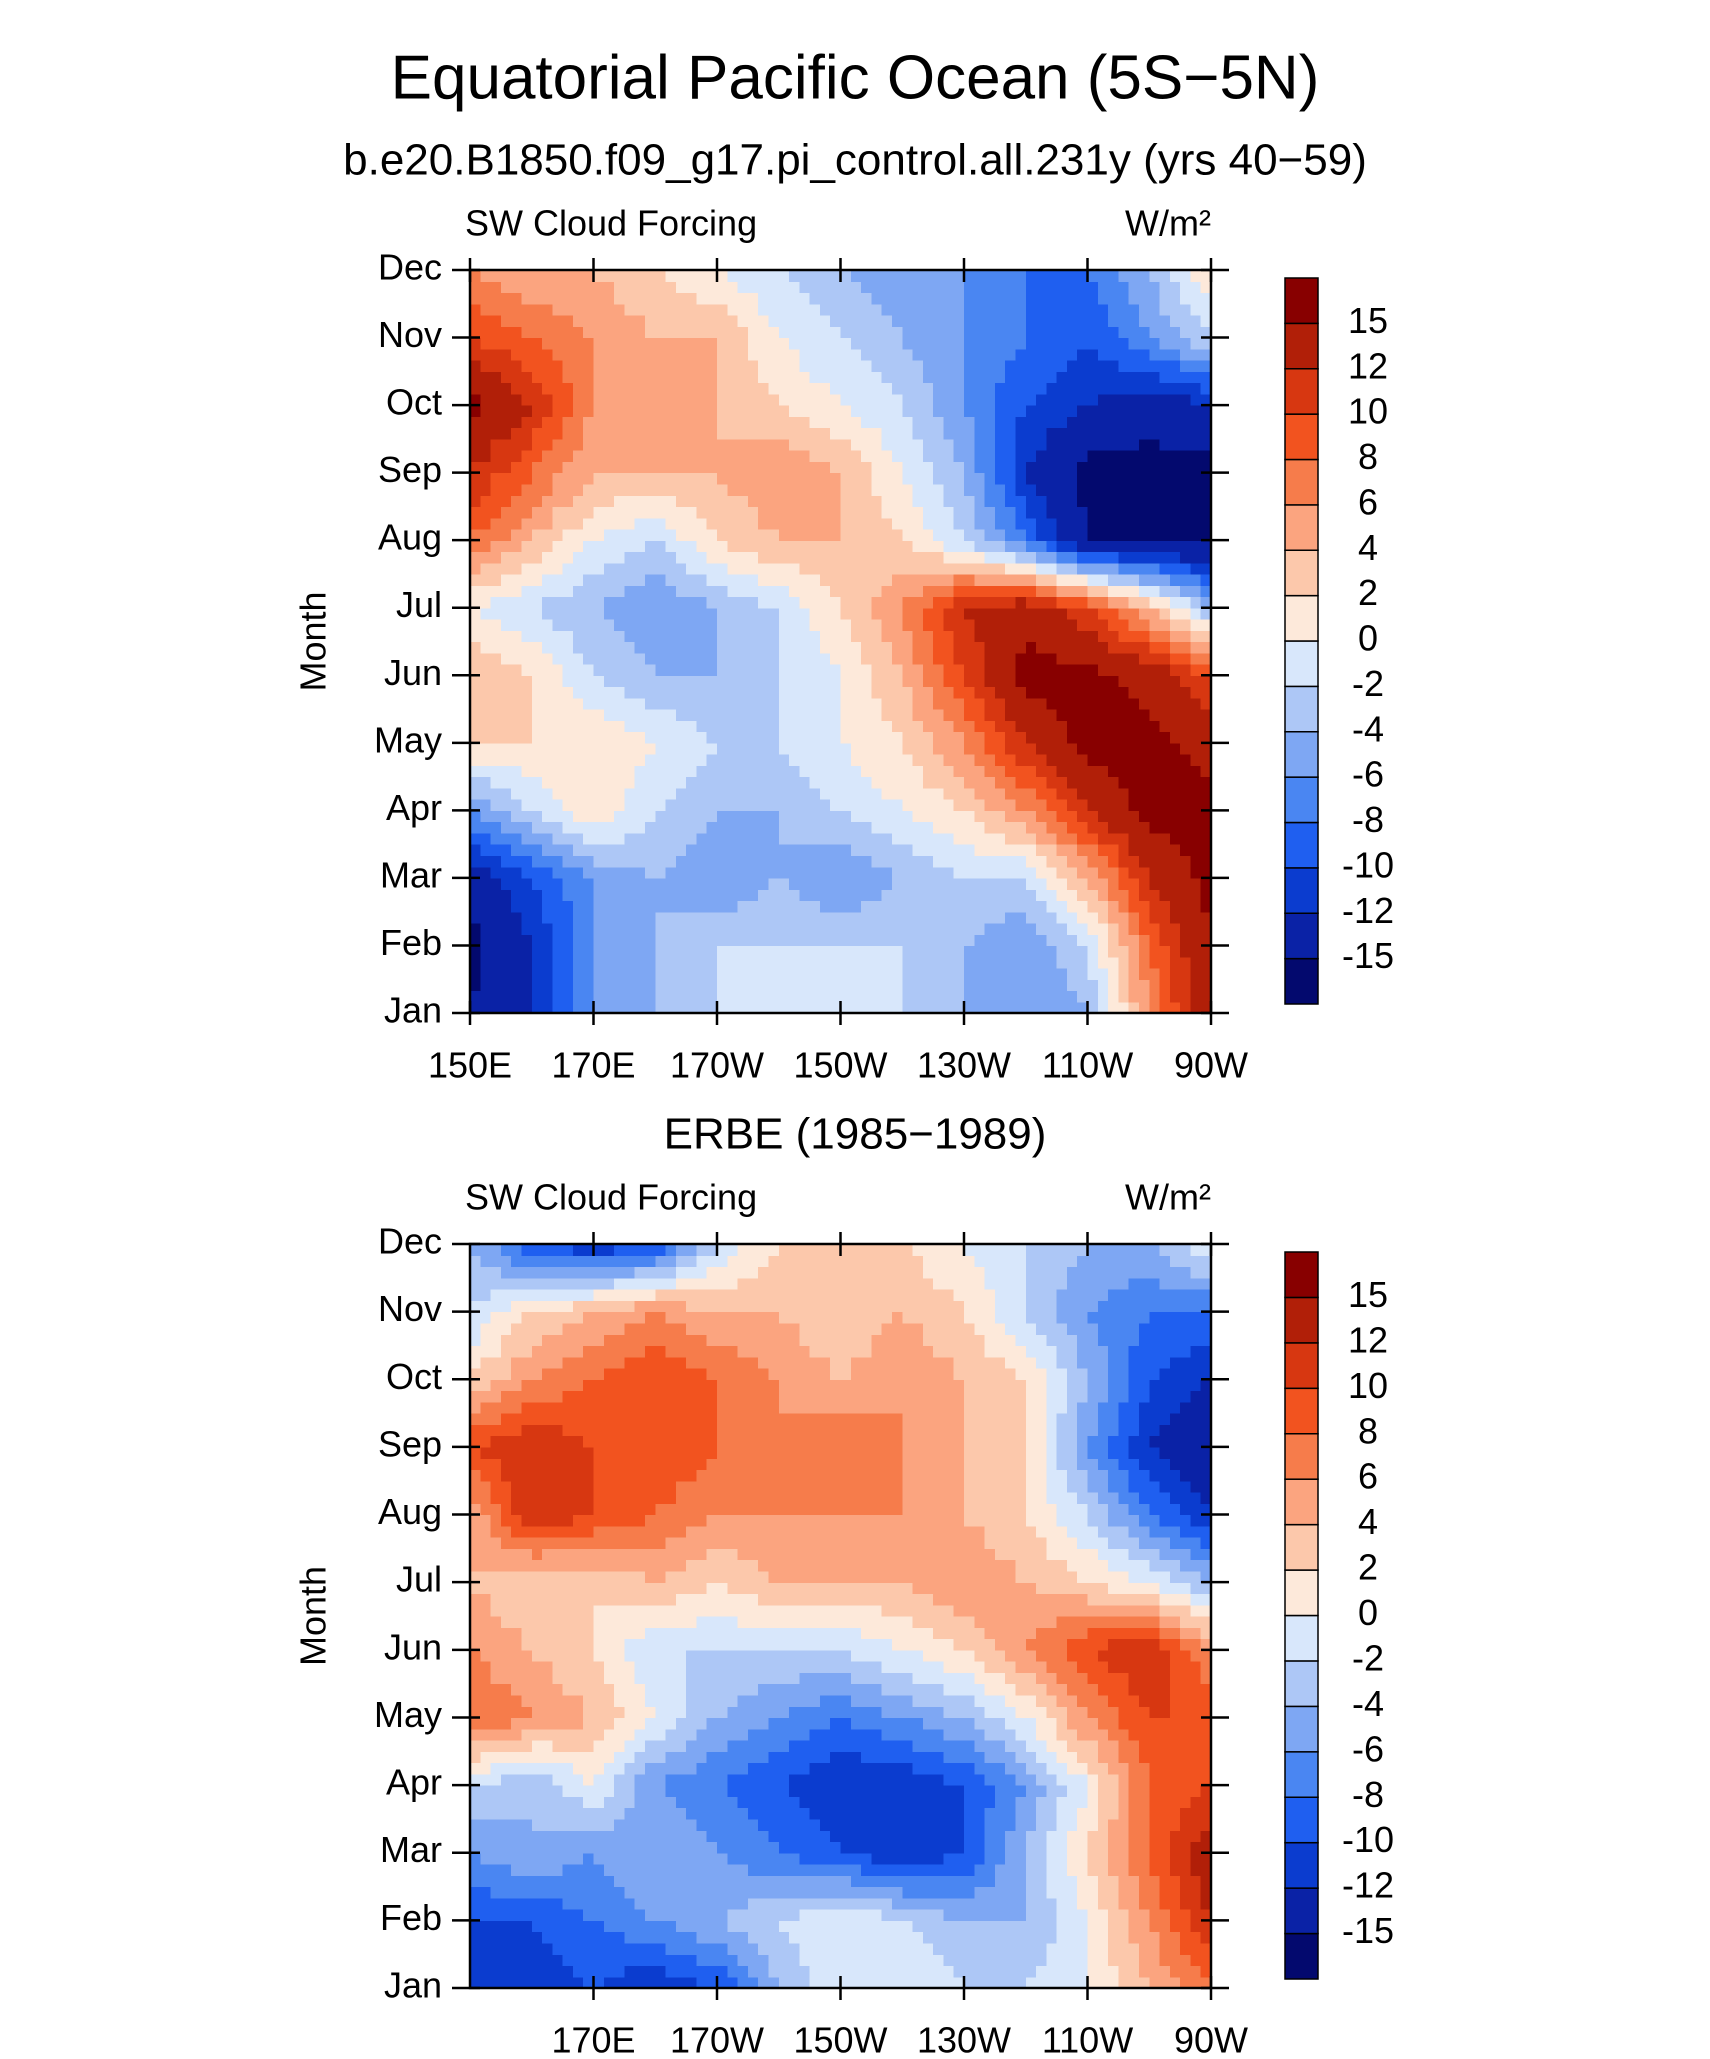 This screenshot has width=1710, height=2059. Describe the element at coordinates (313, 641) in the screenshot. I see `y-axis-title: Month` at that location.